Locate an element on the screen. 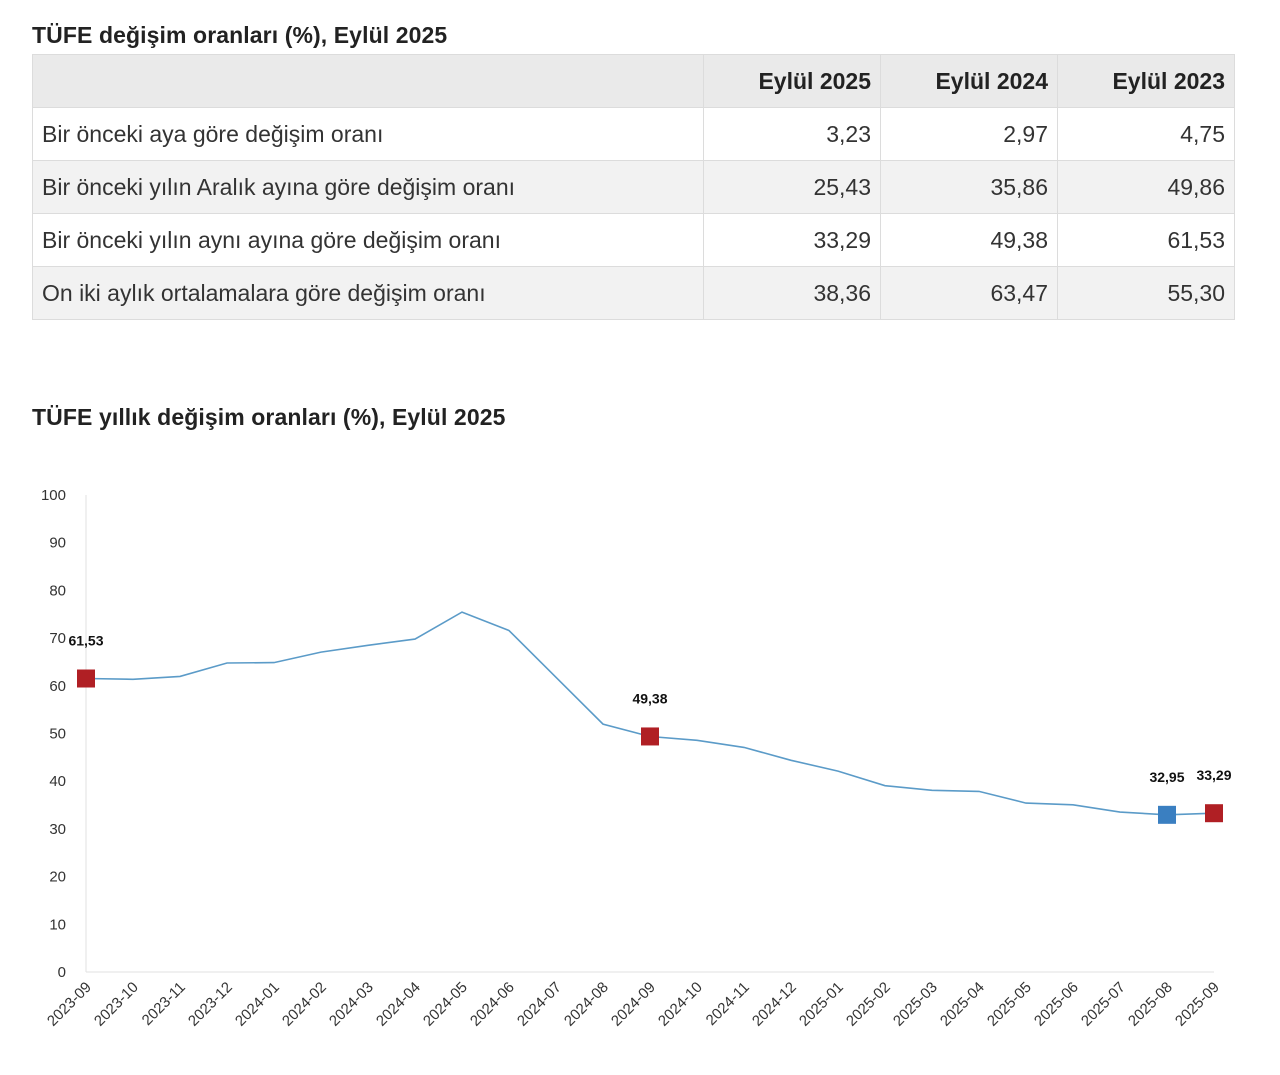  table-cell: 63,47 is located at coordinates (969, 293).